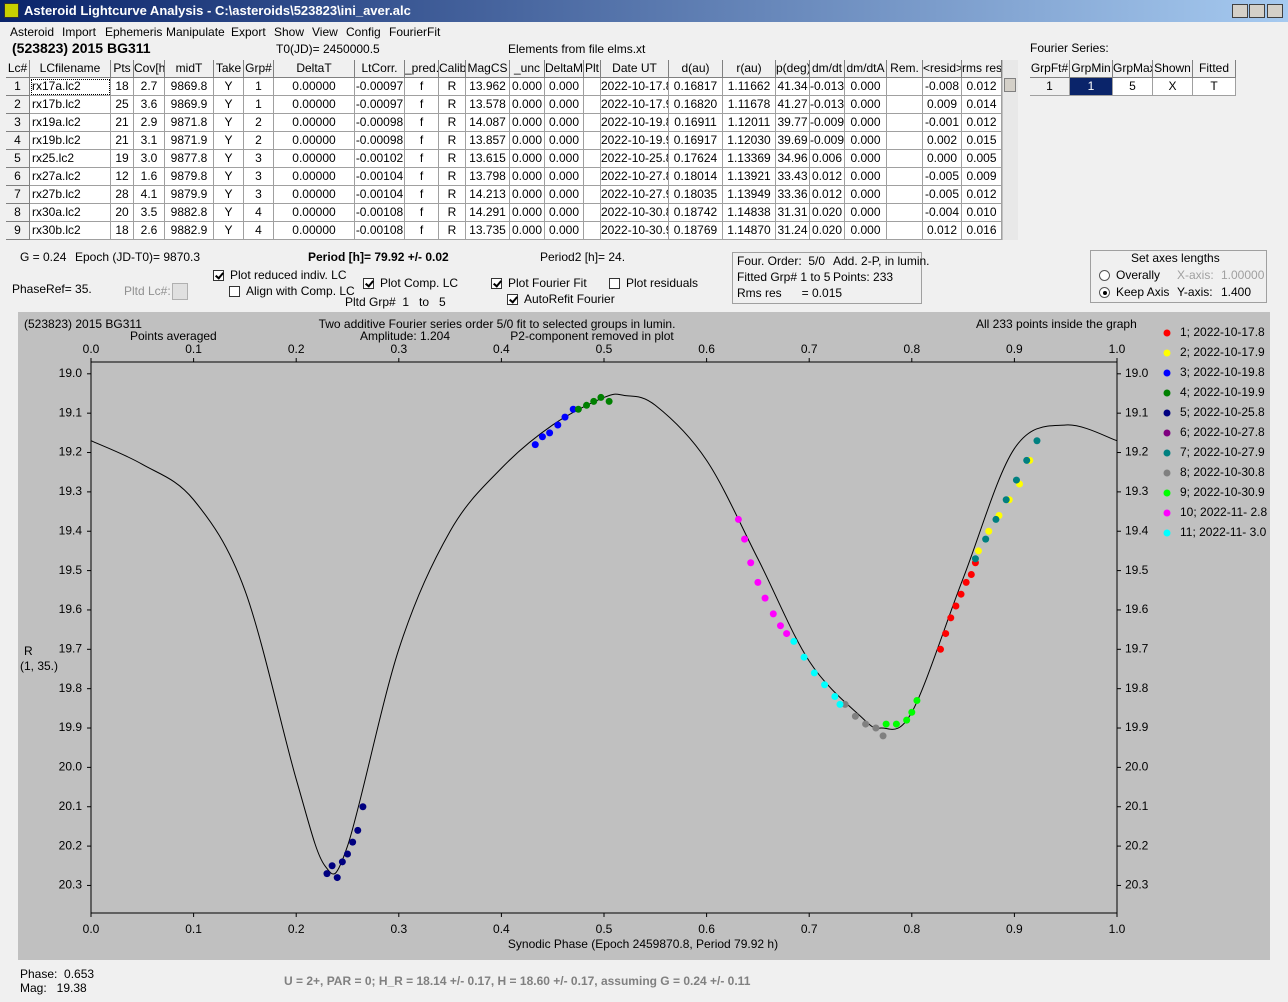  I want to click on table-cell: rx30b.lc2, so click(70, 231).